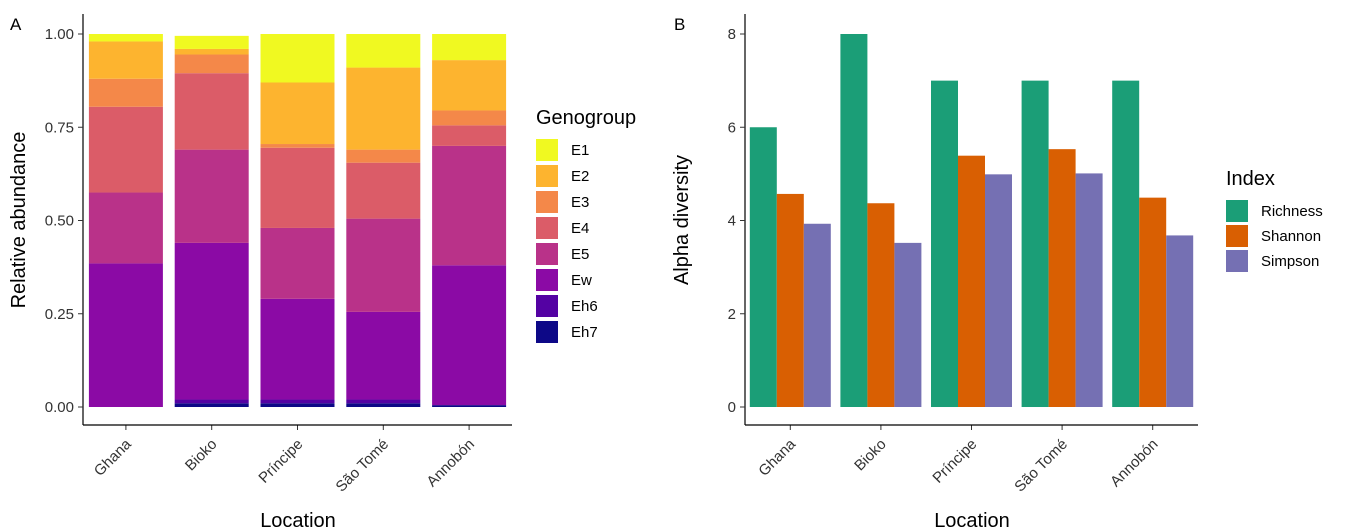 The image size is (1352, 531). Describe the element at coordinates (817, 315) in the screenshot. I see `bar-ghana-simpson` at that location.